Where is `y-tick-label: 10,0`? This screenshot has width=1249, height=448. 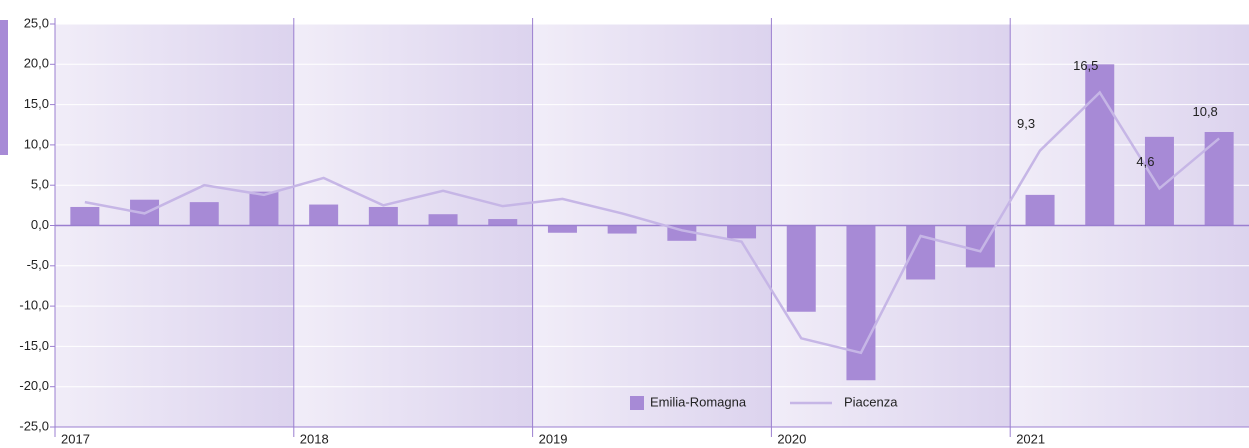
y-tick-label: 10,0 is located at coordinates (36, 143).